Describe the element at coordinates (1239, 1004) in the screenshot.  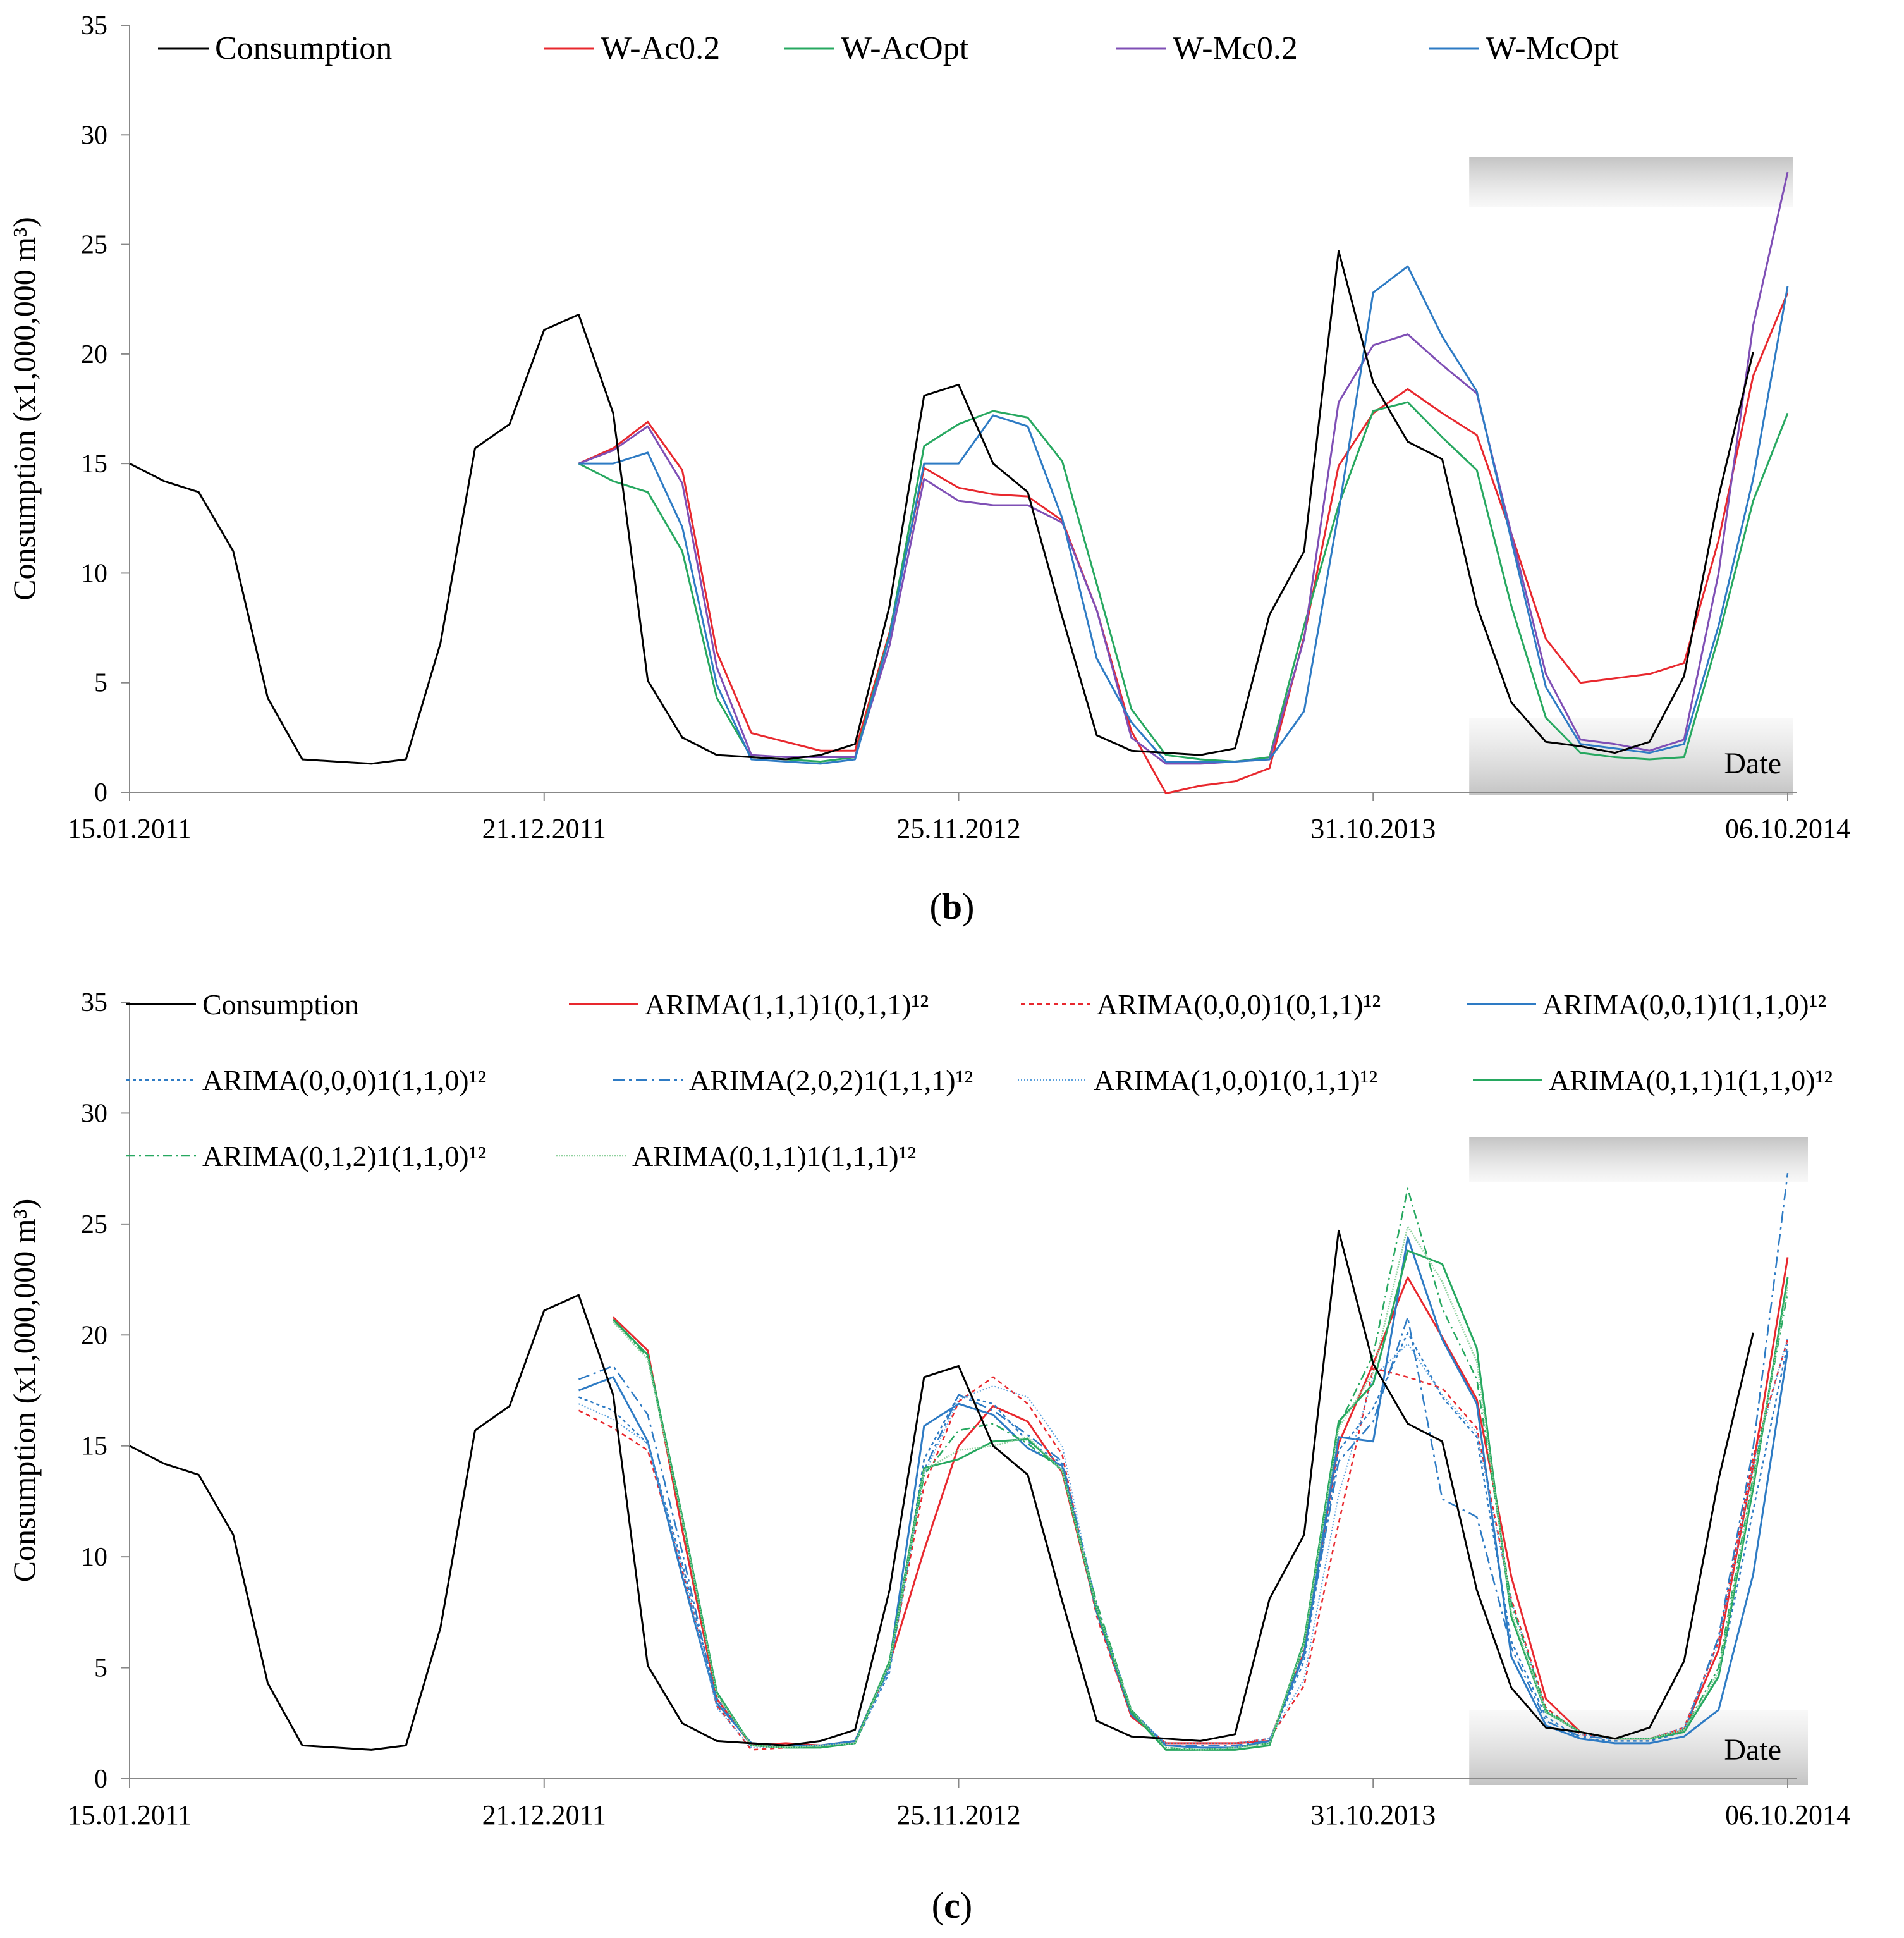
I see `legend-label-arima-0-0-0-1-0-1-1: ARIMA(0,0,0)1(0,1,1)¹²` at that location.